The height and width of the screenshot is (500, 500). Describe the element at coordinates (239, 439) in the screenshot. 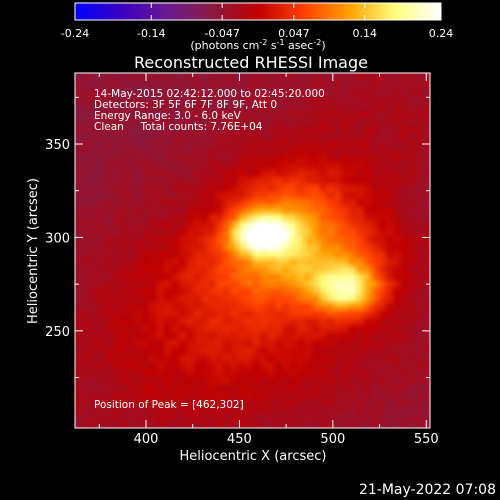

I see `x-tick-label: 450` at that location.